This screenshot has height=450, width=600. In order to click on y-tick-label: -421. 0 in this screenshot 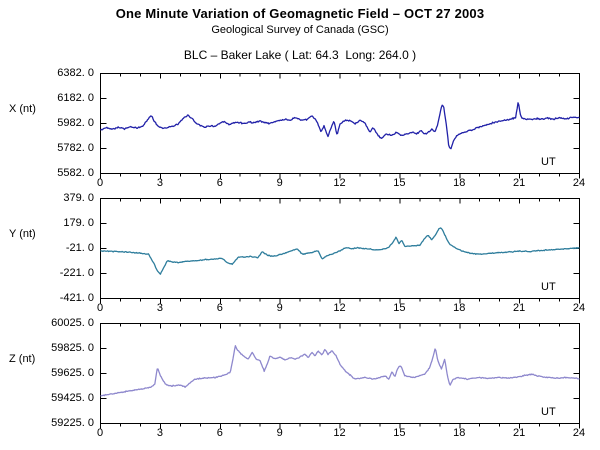, I will do `click(76, 298)`.